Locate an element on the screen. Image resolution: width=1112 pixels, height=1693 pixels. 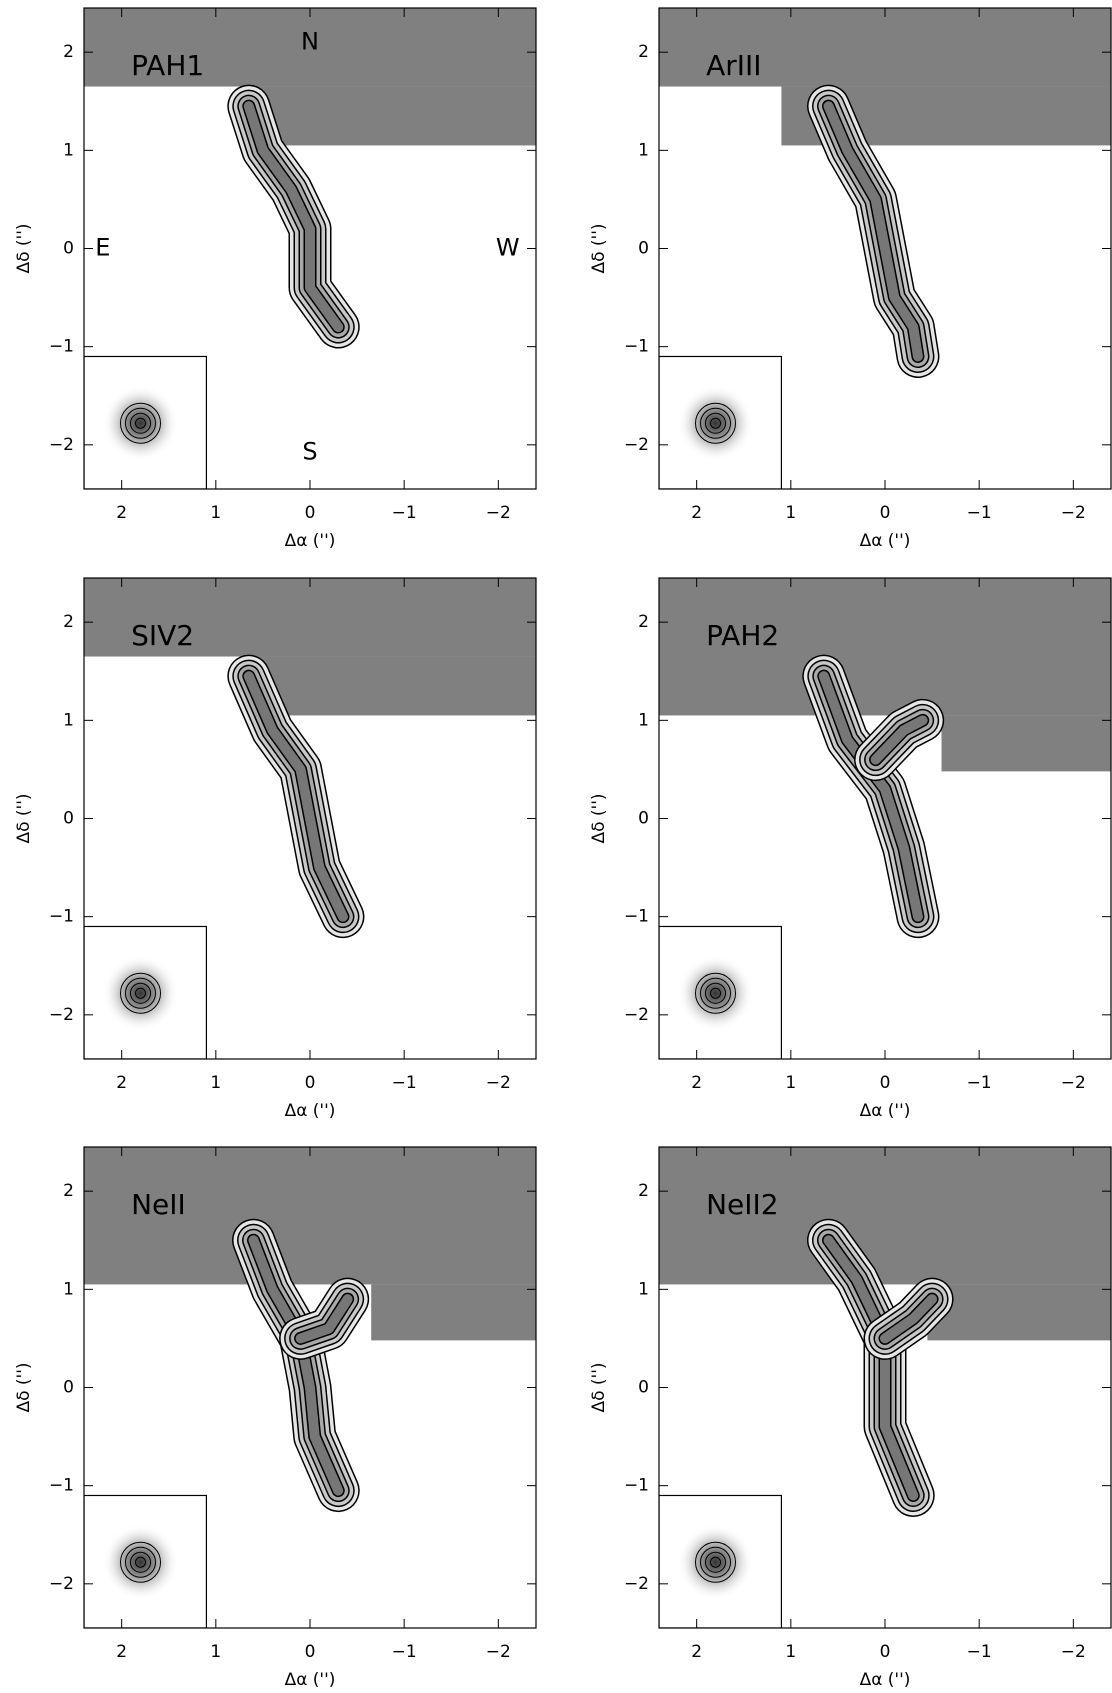
compass-label: E is located at coordinates (102, 248).